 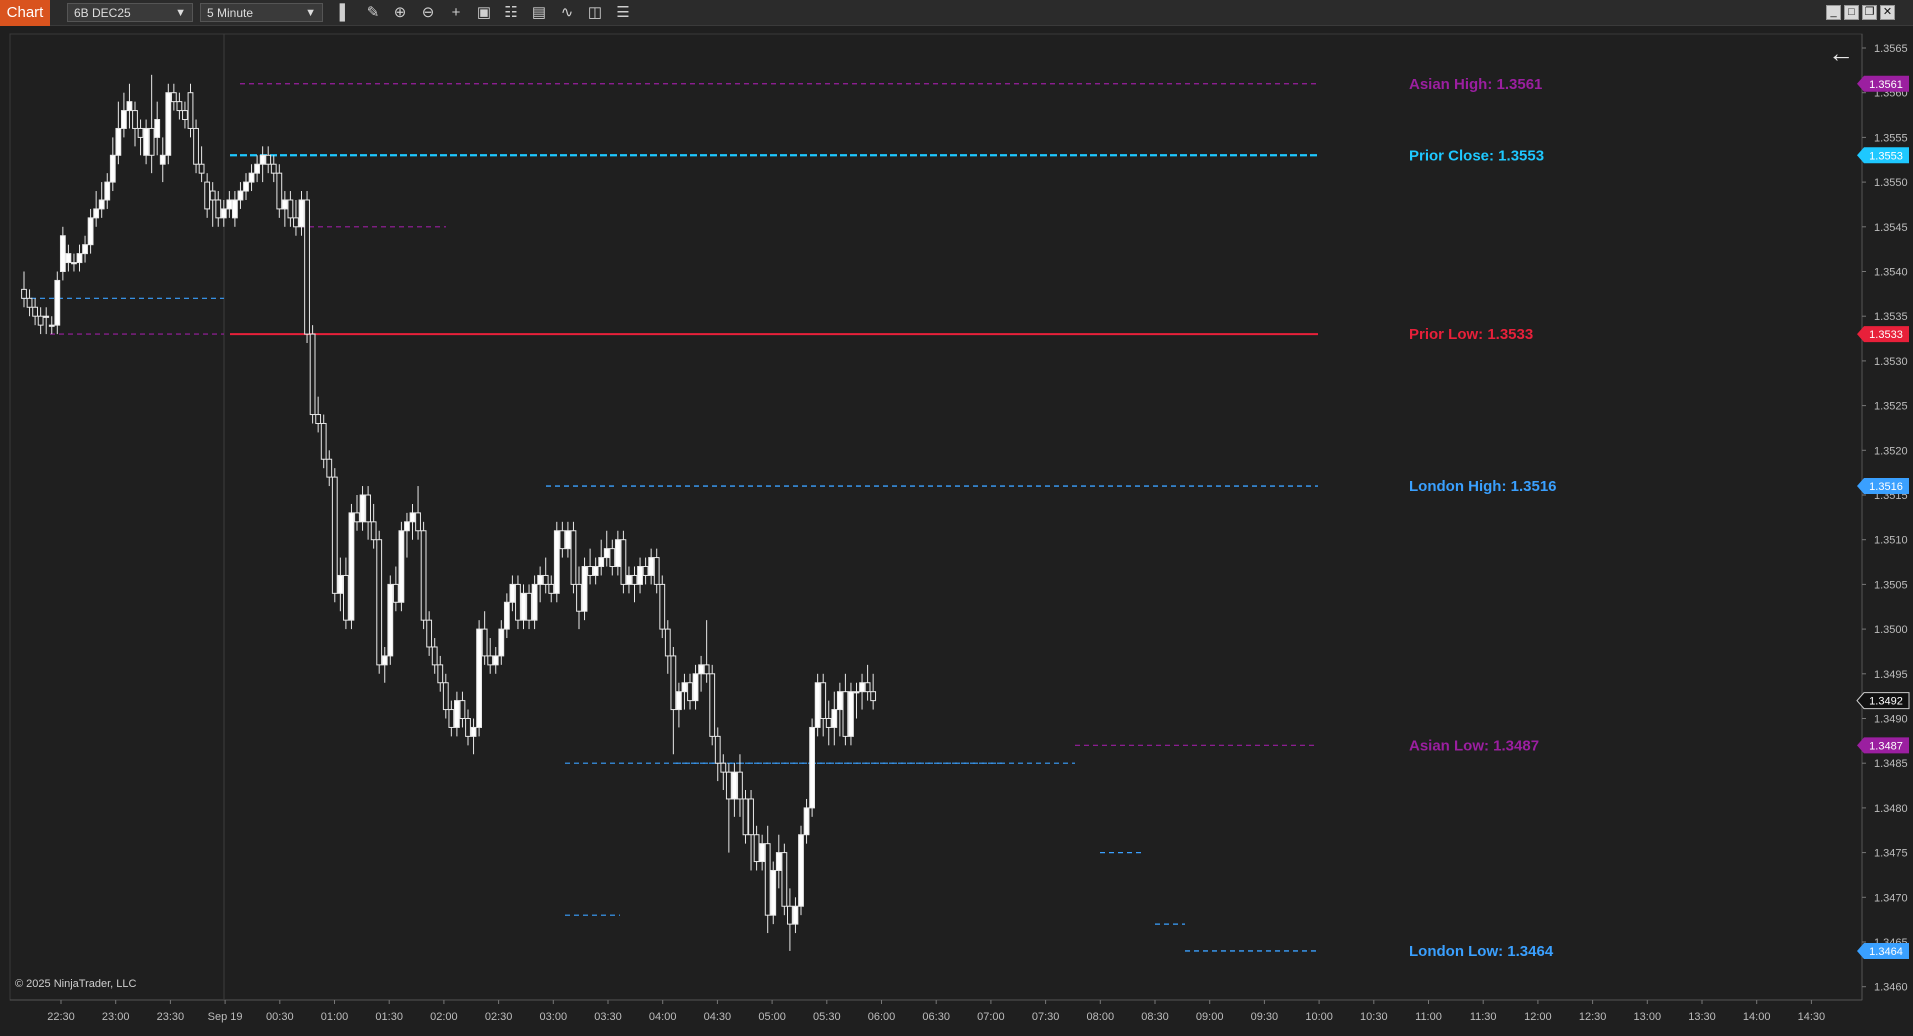 I want to click on crosshair-icon: +, so click(x=456, y=12).